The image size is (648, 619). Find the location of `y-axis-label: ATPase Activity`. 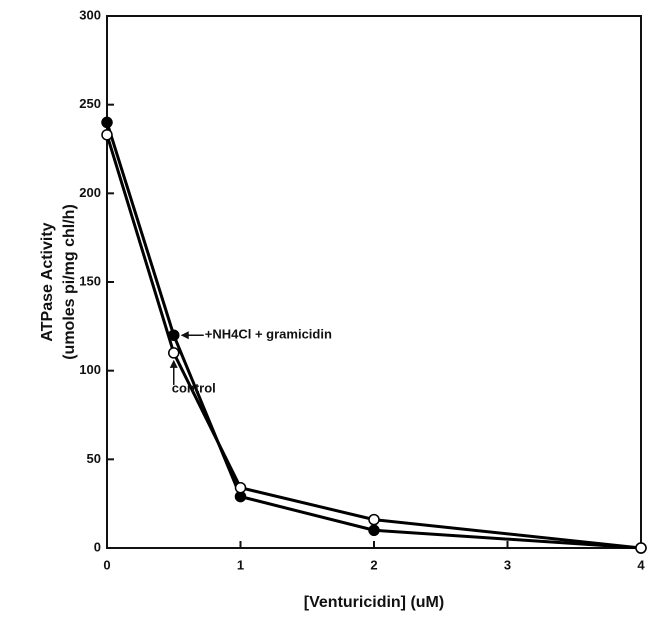

y-axis-label: ATPase Activity is located at coordinates (47, 281).